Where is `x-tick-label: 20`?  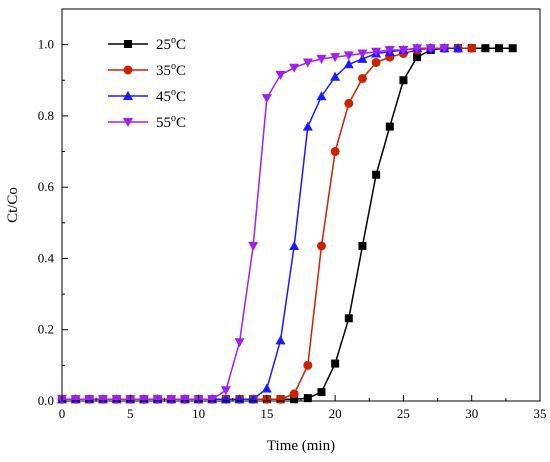
x-tick-label: 20 is located at coordinates (335, 413).